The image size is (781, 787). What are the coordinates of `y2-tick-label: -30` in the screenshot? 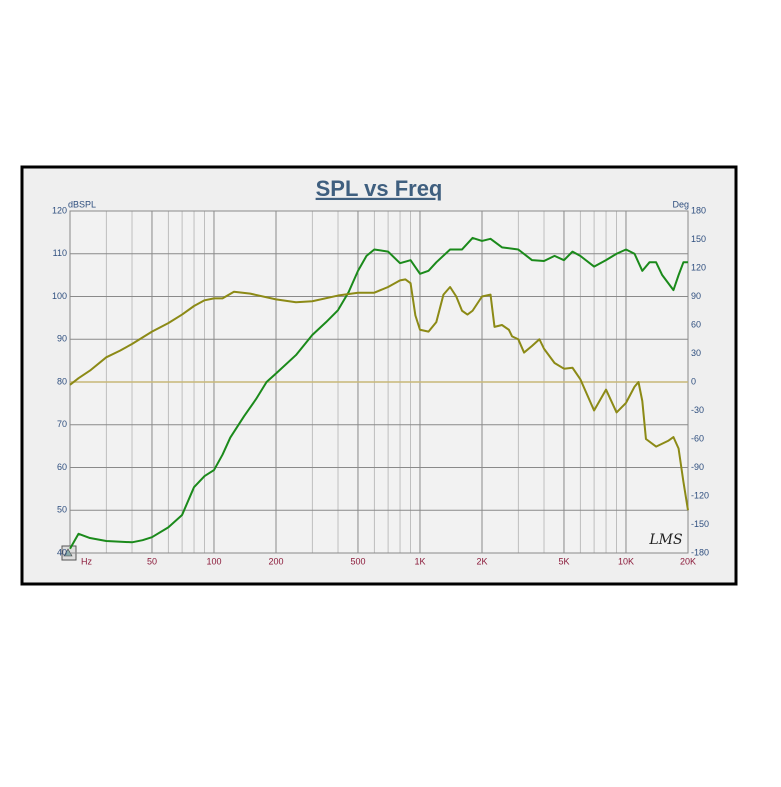 It's located at (697, 410).